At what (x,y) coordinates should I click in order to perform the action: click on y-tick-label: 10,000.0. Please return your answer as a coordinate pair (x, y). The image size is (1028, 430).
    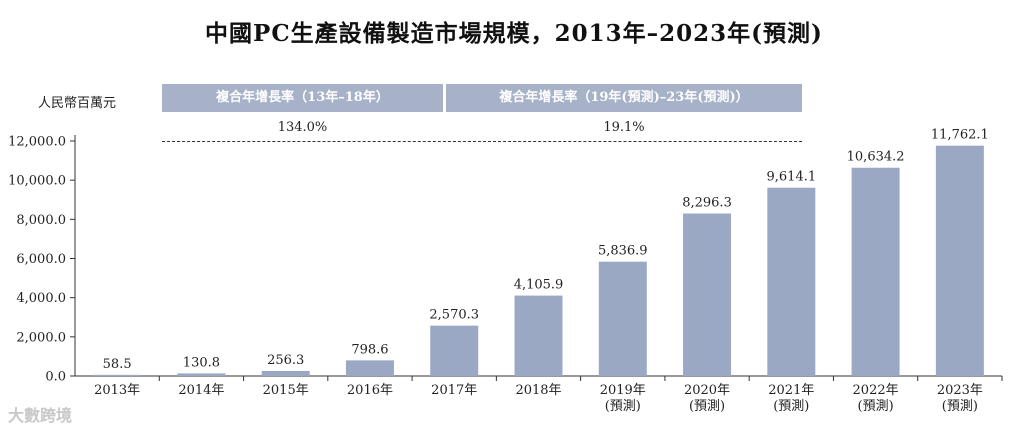
    Looking at the image, I should click on (37, 181).